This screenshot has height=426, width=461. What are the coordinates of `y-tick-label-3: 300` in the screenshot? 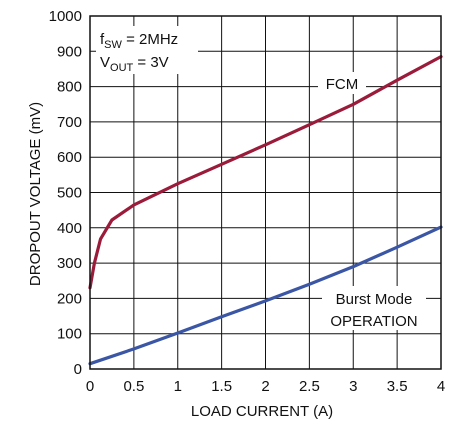 It's located at (69, 263).